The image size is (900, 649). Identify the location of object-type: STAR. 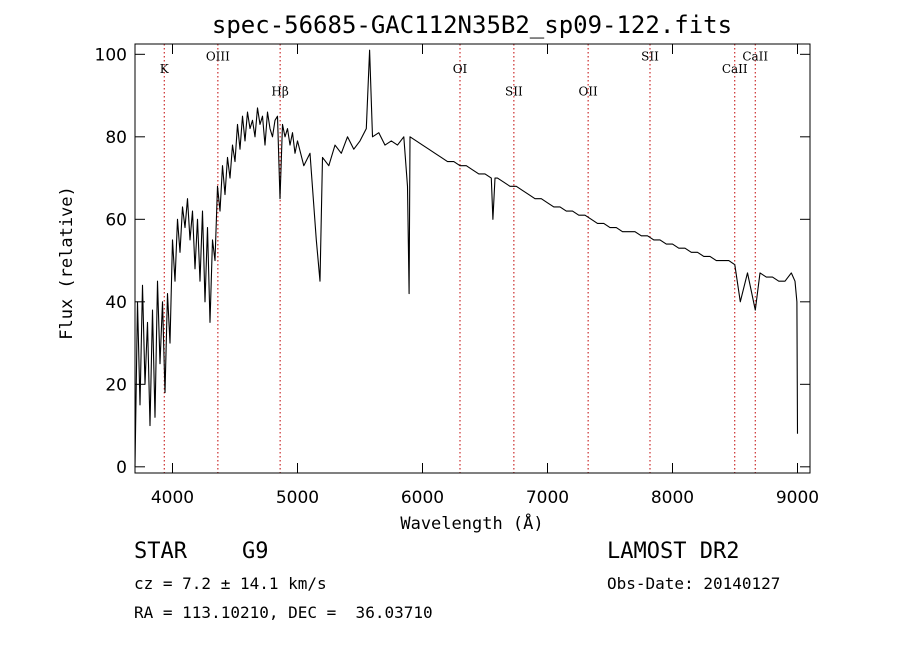
(160, 551).